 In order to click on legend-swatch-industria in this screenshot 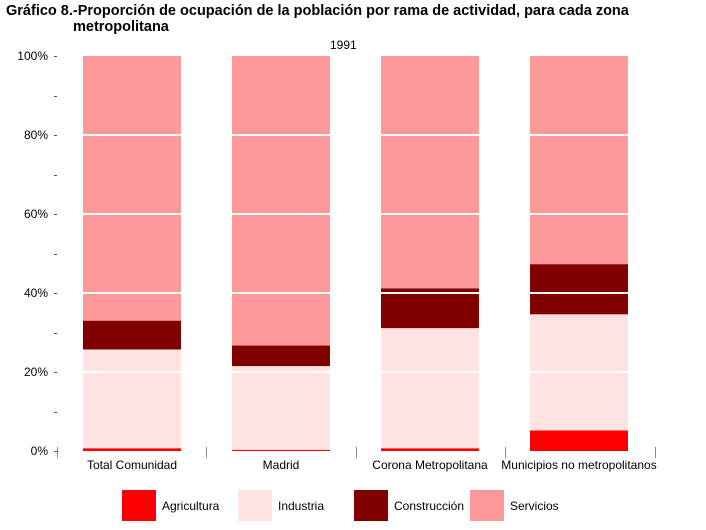, I will do `click(255, 505)`.